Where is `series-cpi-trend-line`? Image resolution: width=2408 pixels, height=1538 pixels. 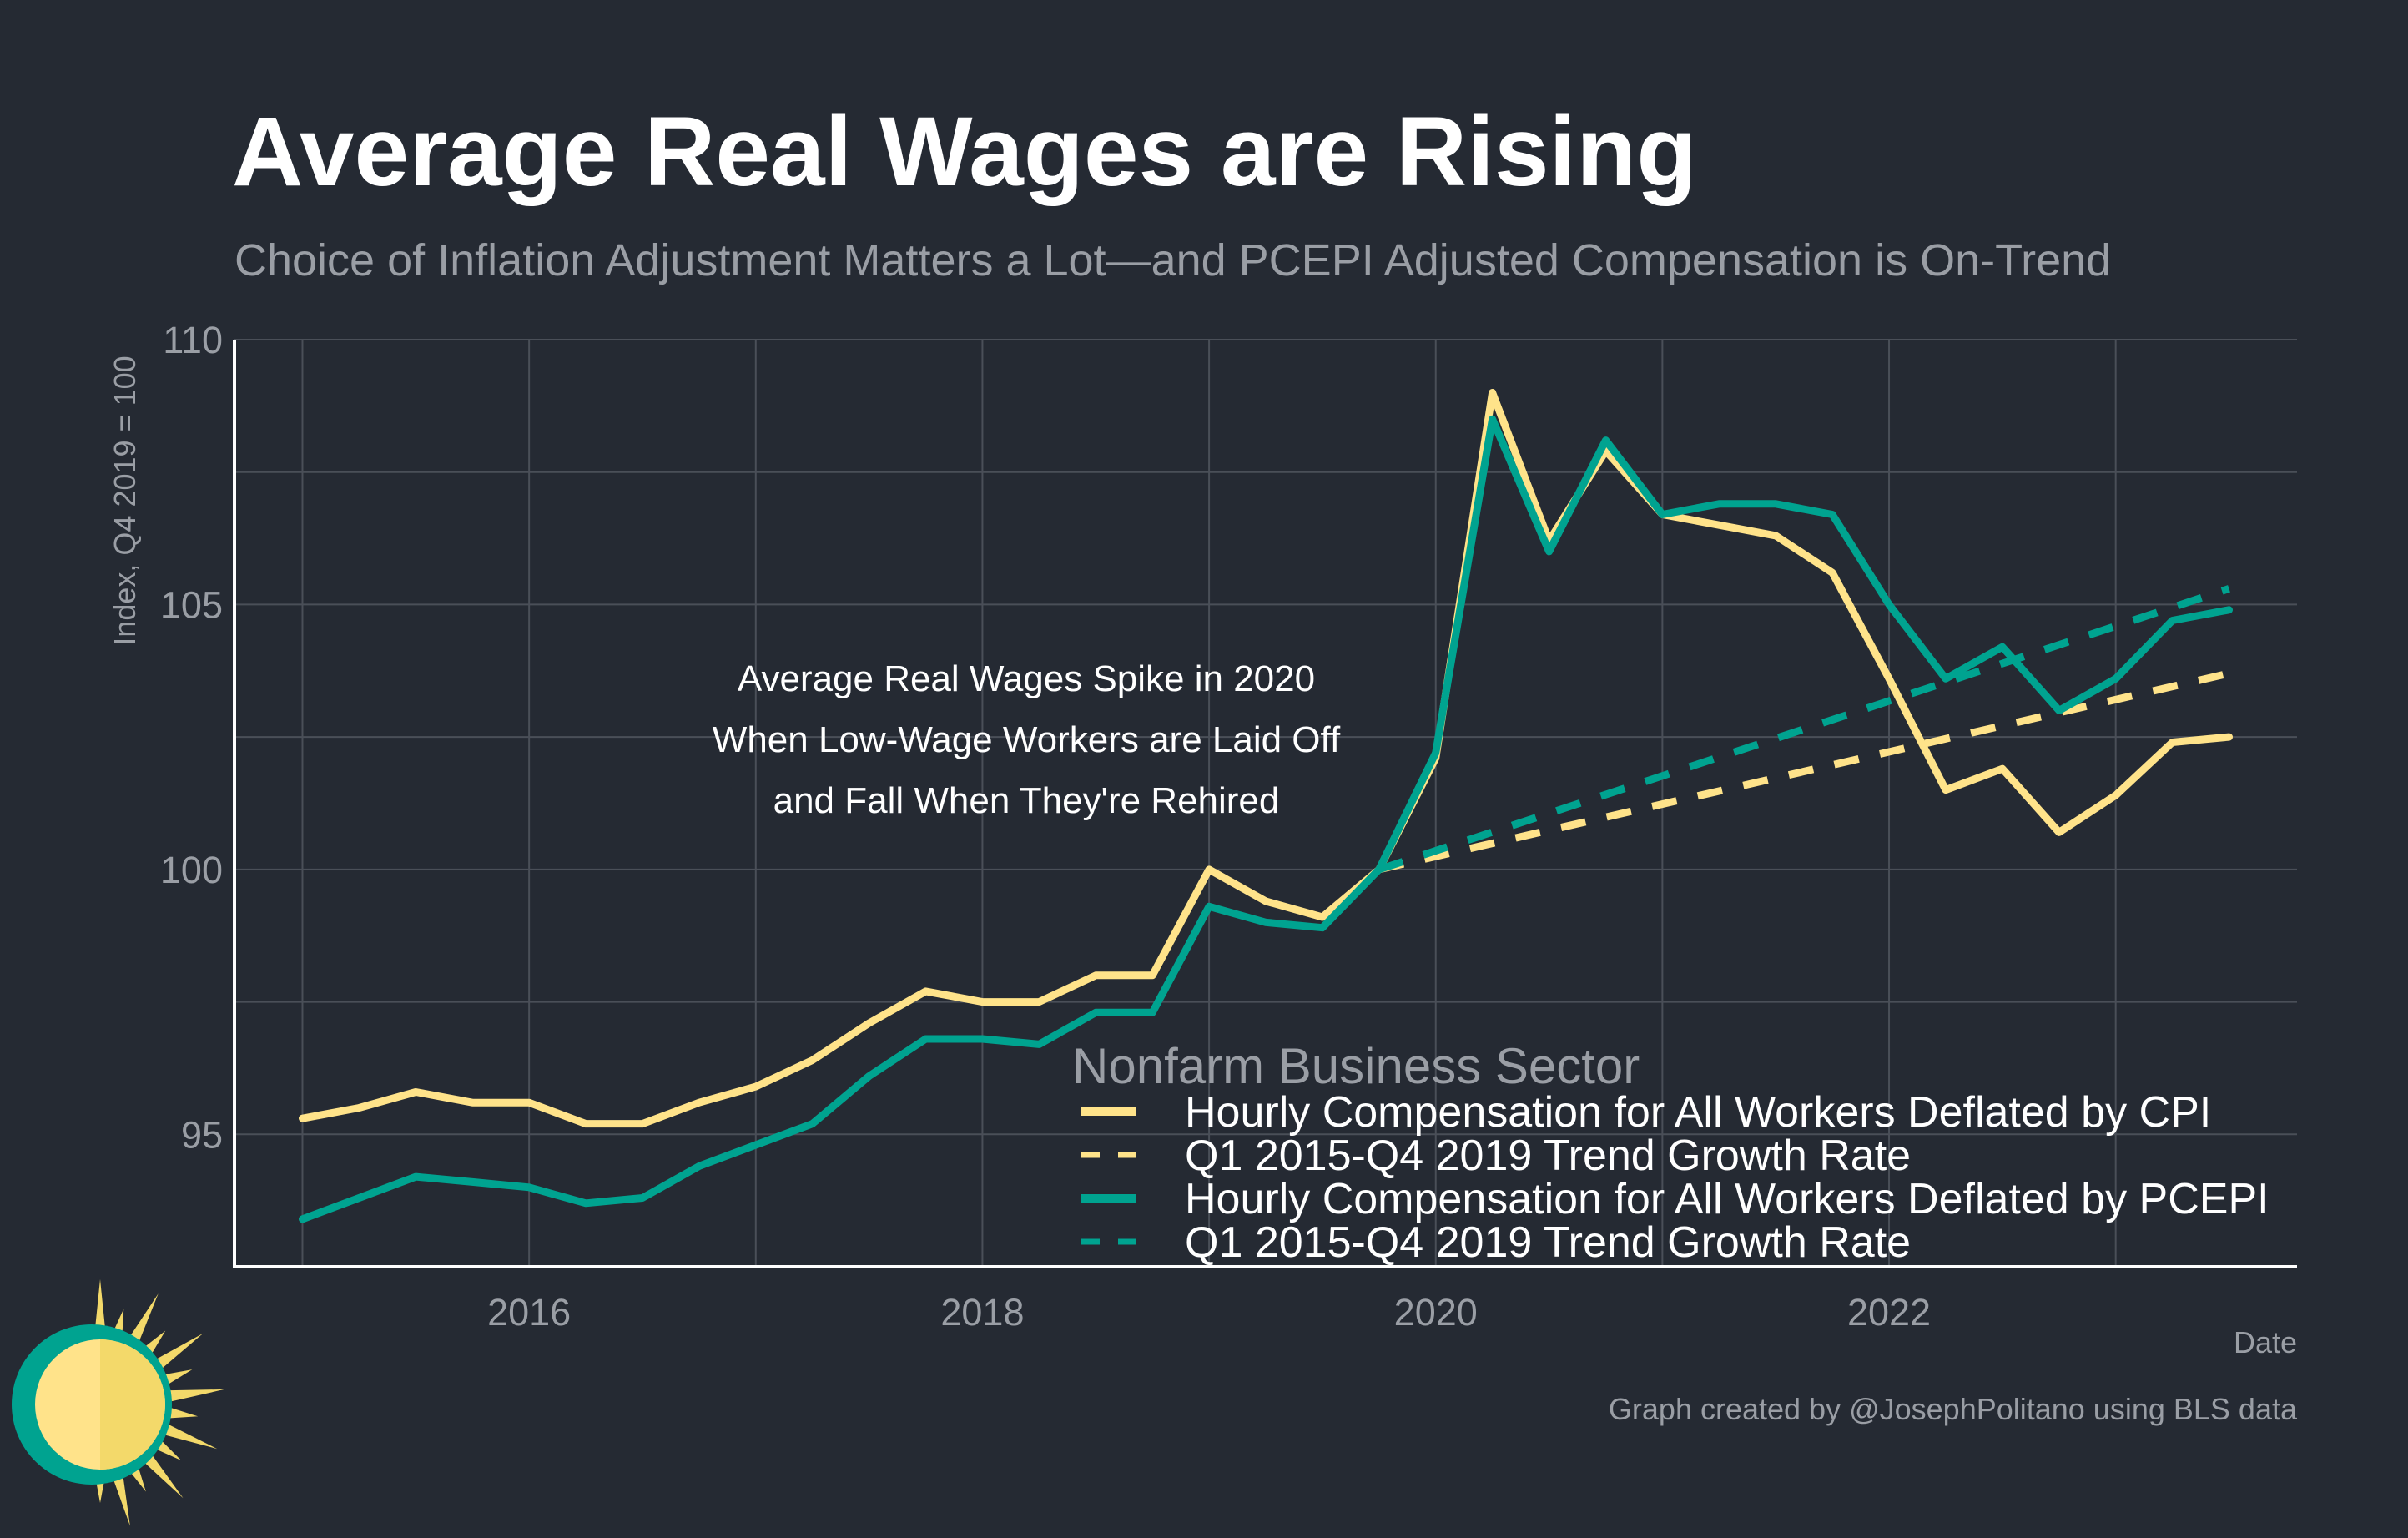
series-cpi-trend-line is located at coordinates (1804, 771).